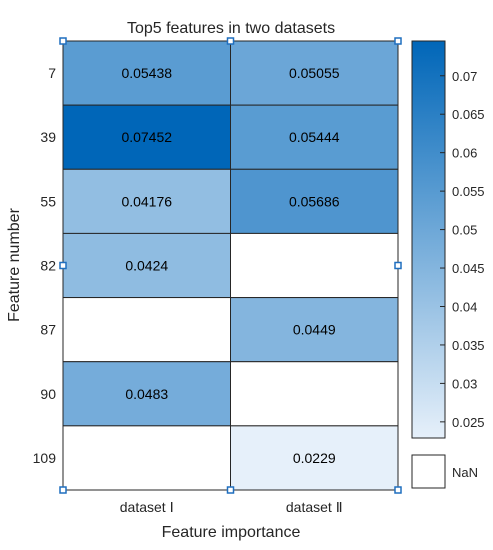 The width and height of the screenshot is (493, 550). I want to click on colorbar-tick-label: 0.035, so click(468, 345).